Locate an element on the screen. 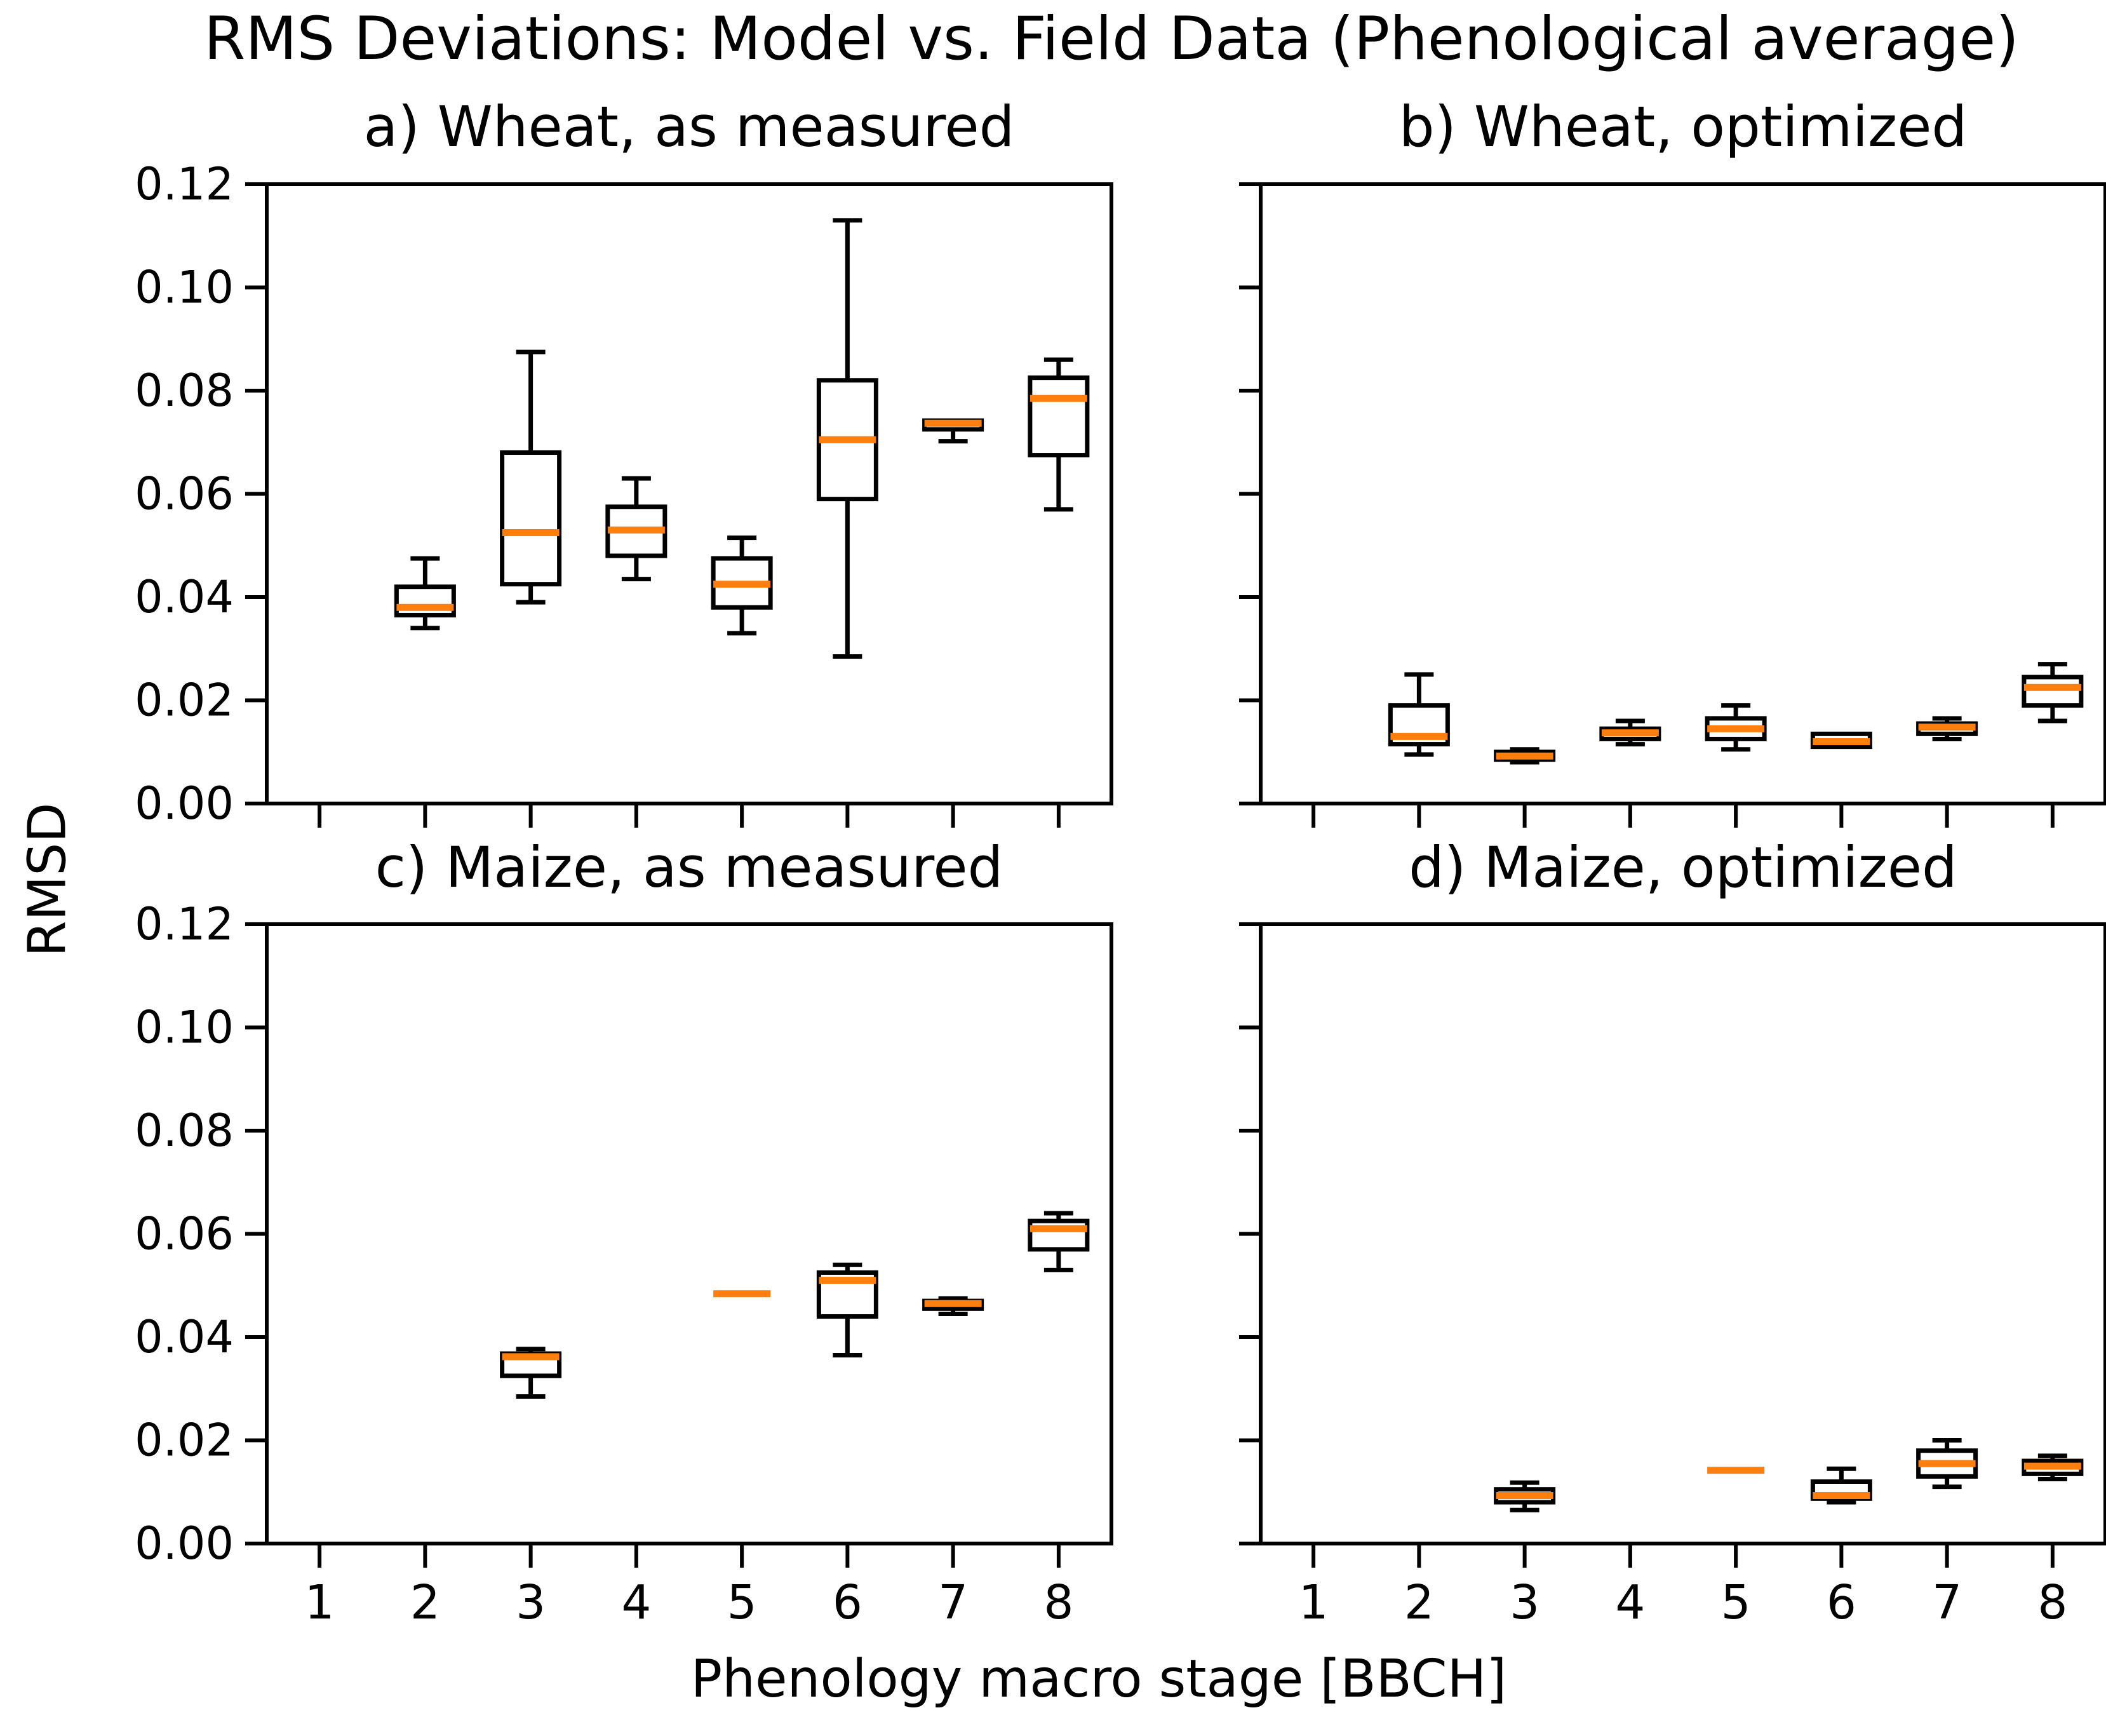  panel-d-title: d) Maize, optimized is located at coordinates (1683, 867).